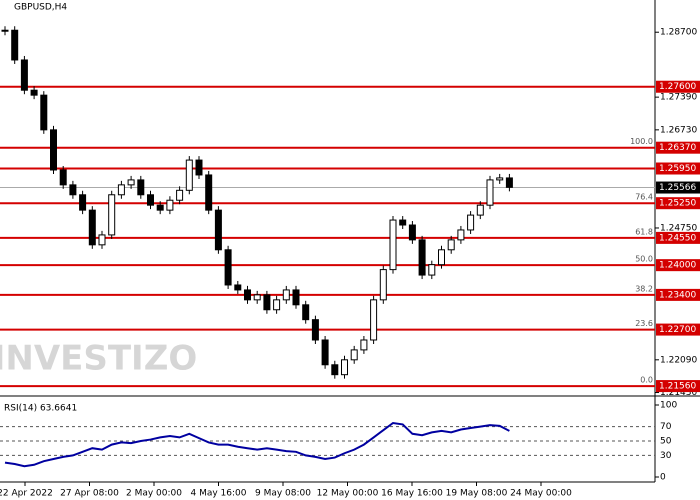 The height and width of the screenshot is (500, 700). I want to click on current-price-label: 1.25566, so click(677, 188).